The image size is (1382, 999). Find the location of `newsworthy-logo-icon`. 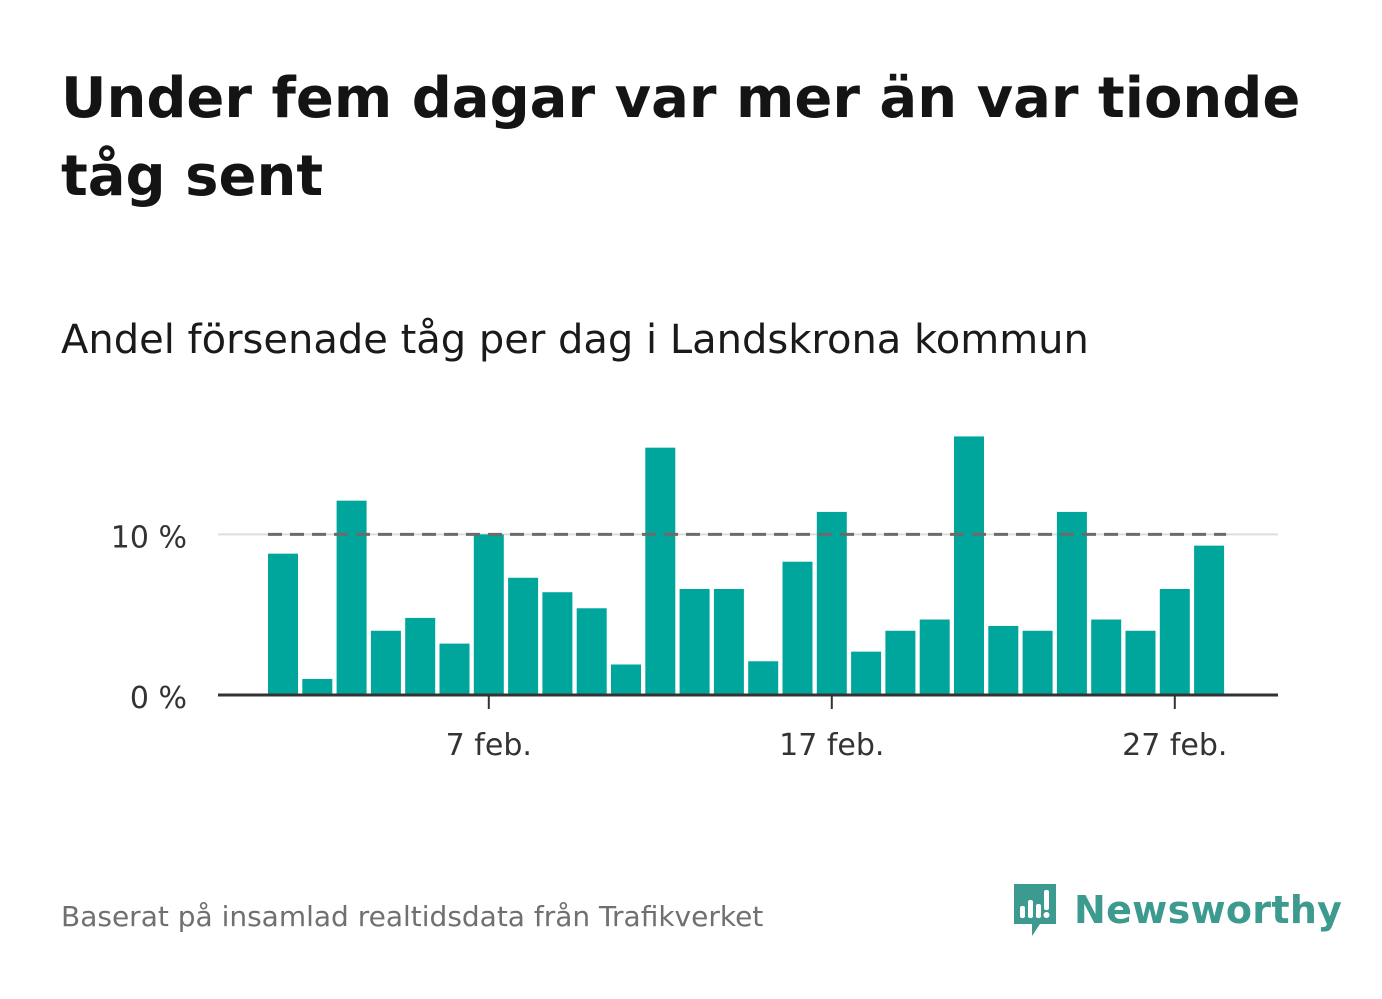

newsworthy-logo-icon is located at coordinates (1035, 910).